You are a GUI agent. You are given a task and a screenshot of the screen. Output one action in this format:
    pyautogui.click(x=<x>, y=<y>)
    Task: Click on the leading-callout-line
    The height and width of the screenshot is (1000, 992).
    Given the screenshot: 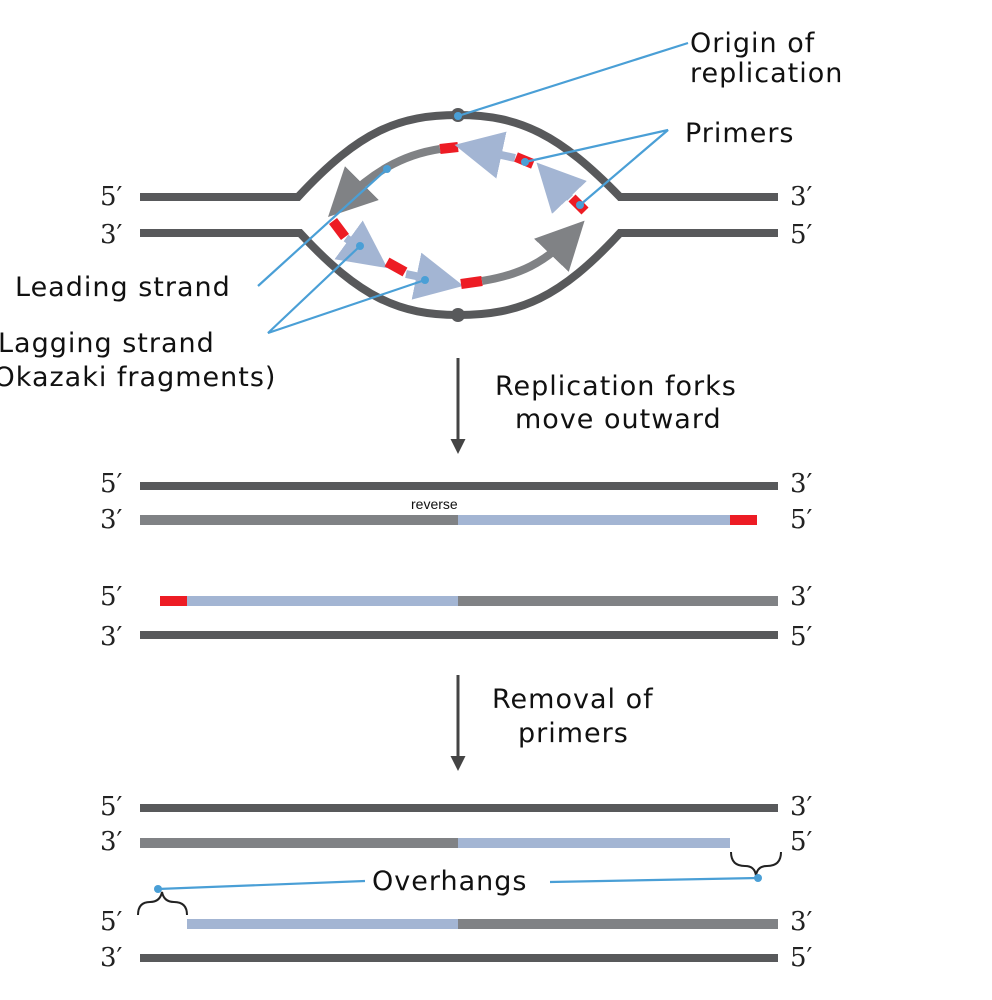 What is the action you would take?
    pyautogui.click(x=322, y=227)
    